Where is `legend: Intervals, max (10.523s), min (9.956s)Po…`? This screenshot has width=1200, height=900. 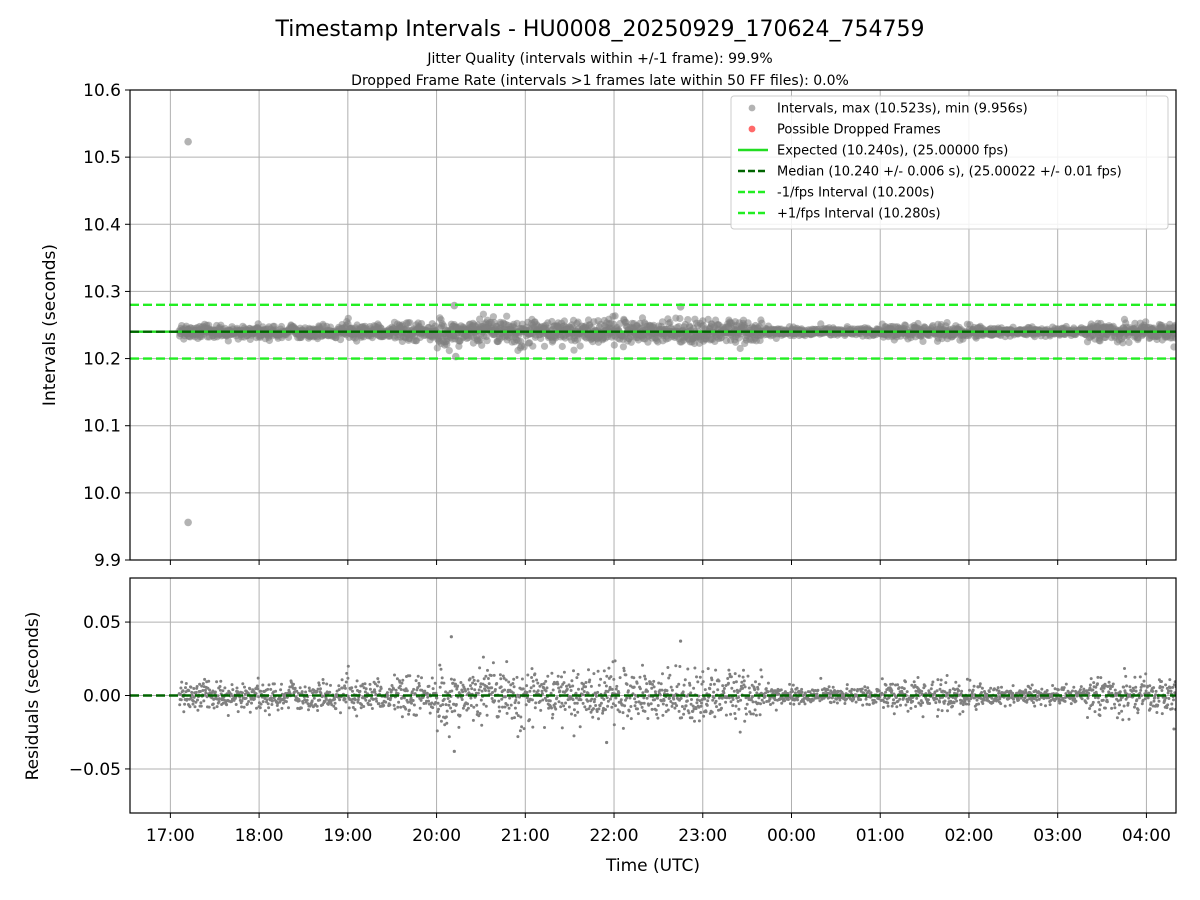 legend: Intervals, max (10.523s), min (9.956s)Po… is located at coordinates (949, 162).